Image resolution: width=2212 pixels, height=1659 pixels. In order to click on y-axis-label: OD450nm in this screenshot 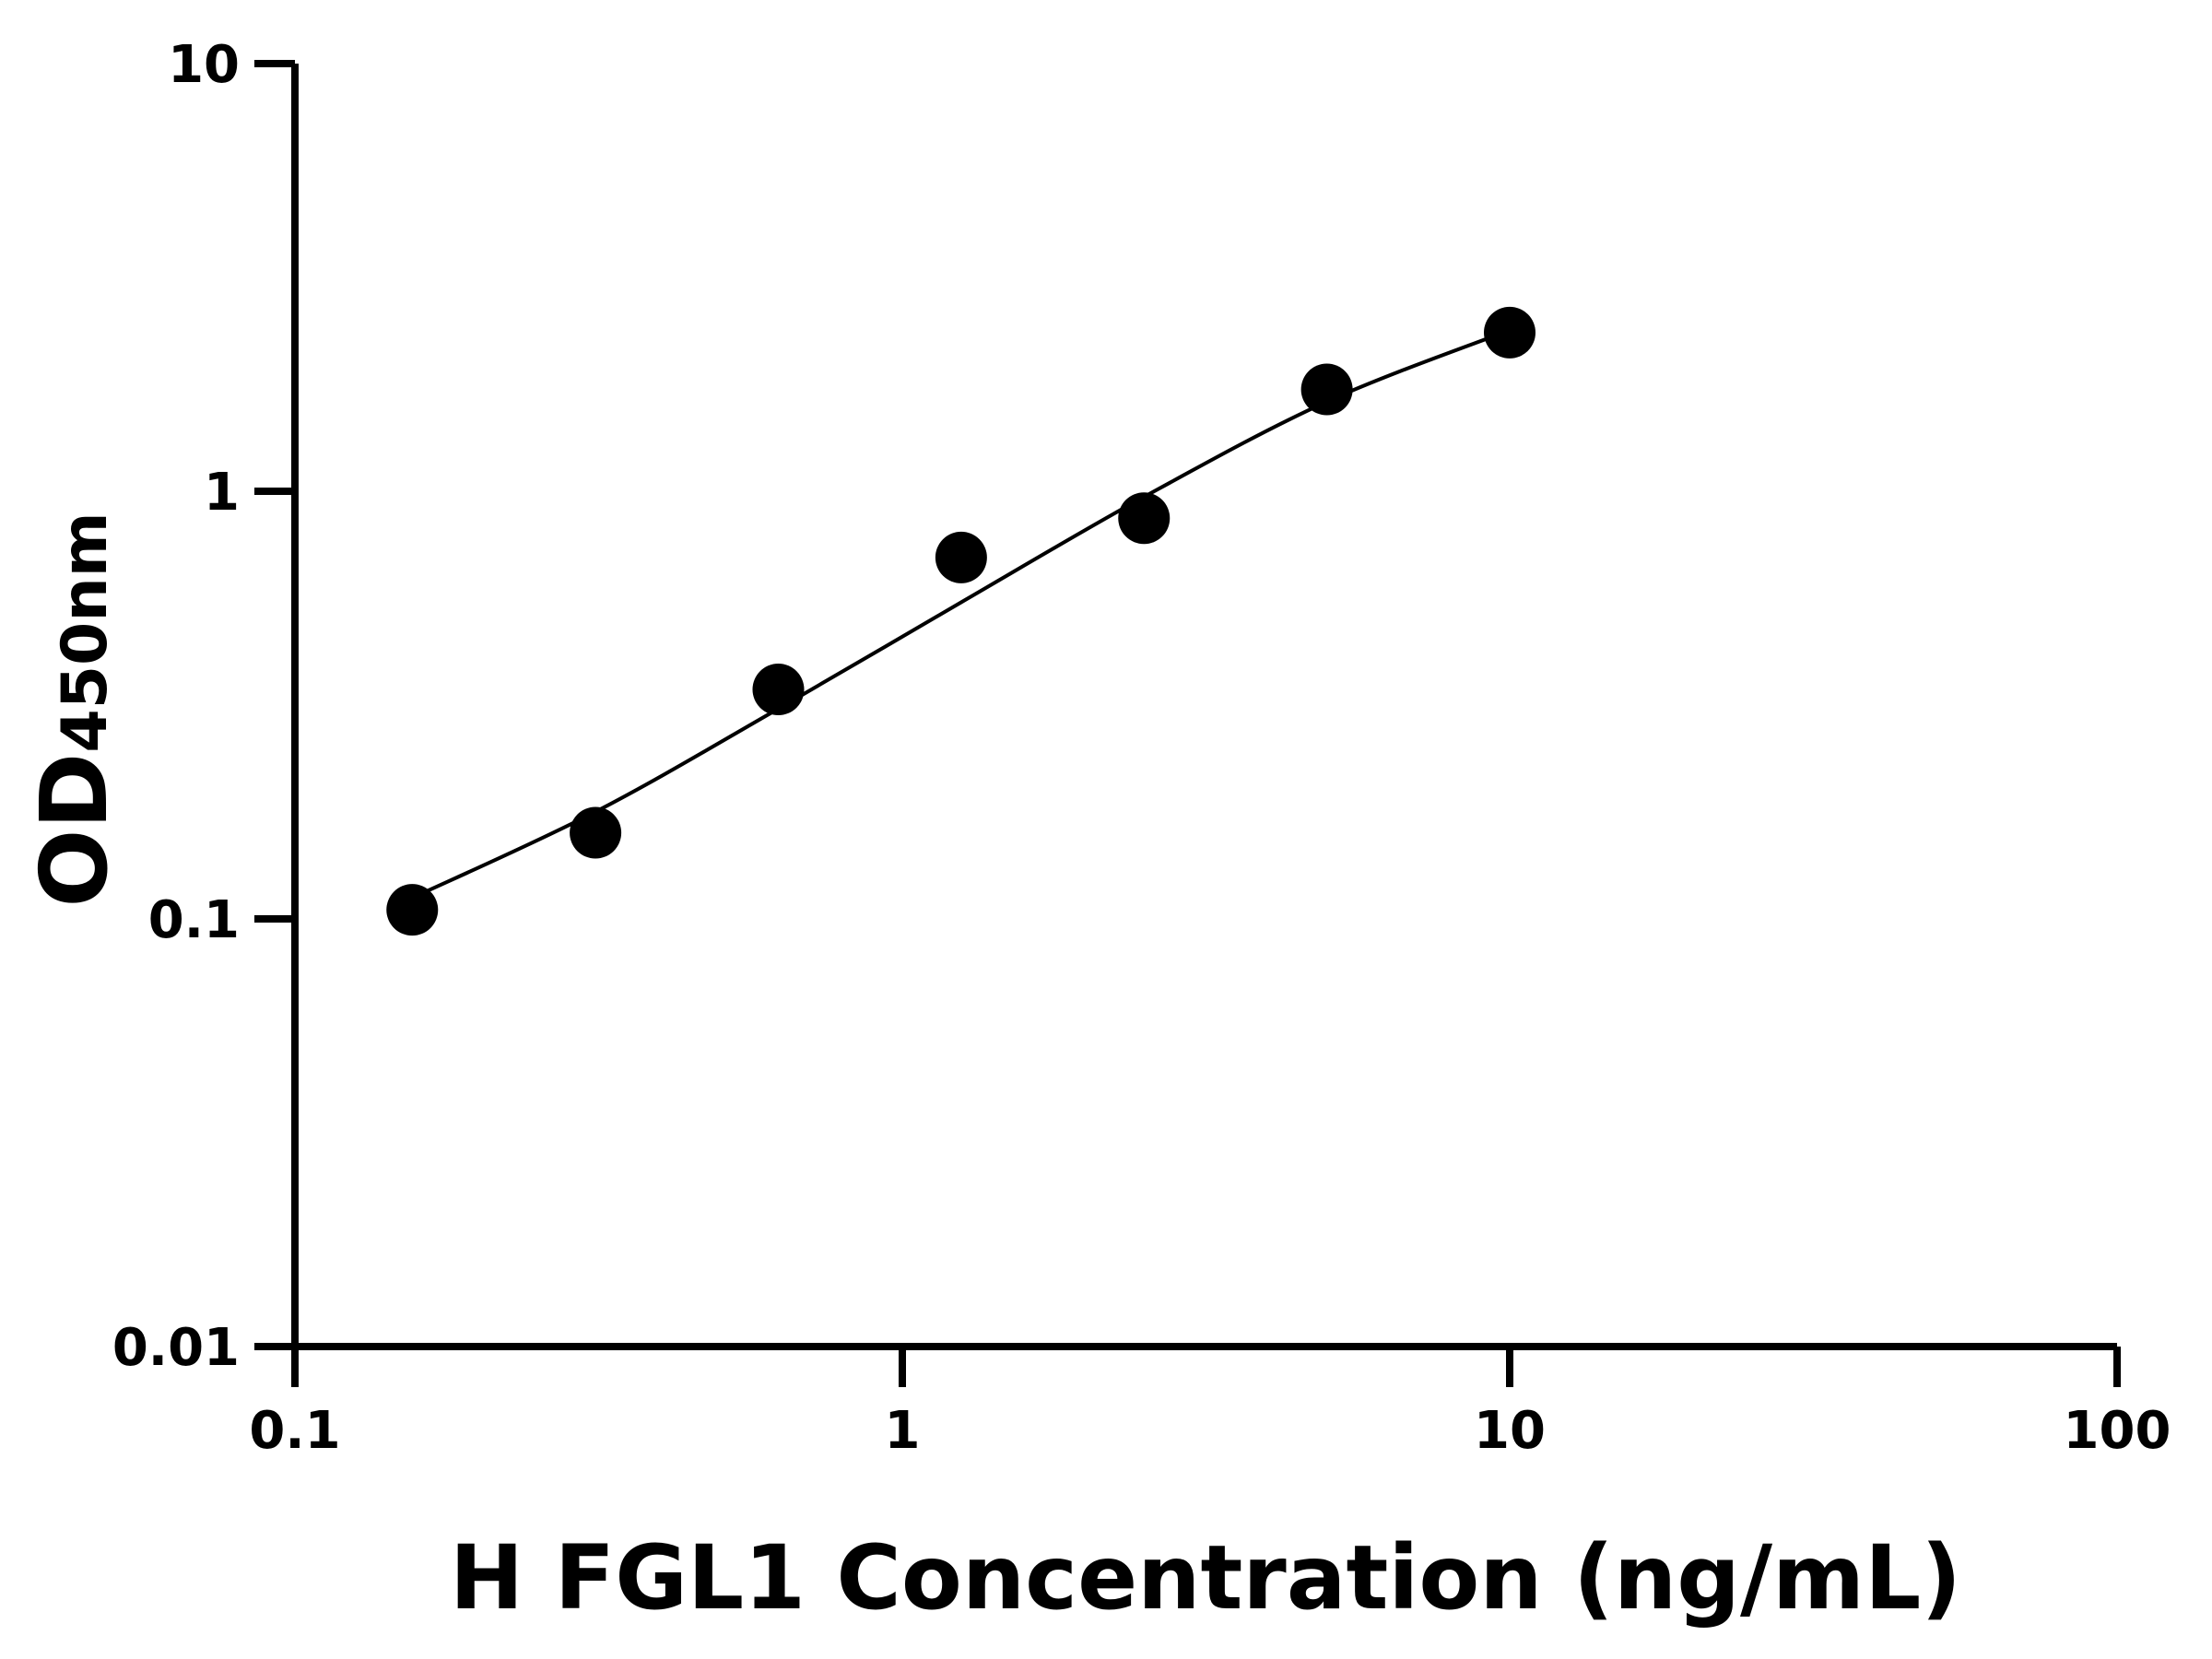, I will do `click(74, 709)`.